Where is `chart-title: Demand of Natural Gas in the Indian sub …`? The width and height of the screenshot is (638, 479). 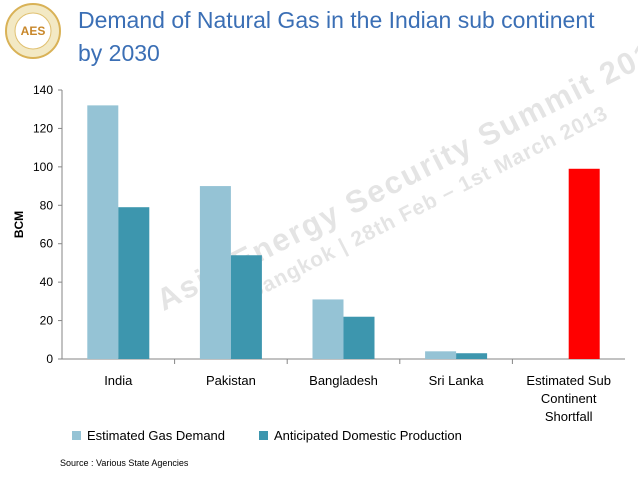
chart-title: Demand of Natural Gas in the Indian sub … is located at coordinates (336, 36).